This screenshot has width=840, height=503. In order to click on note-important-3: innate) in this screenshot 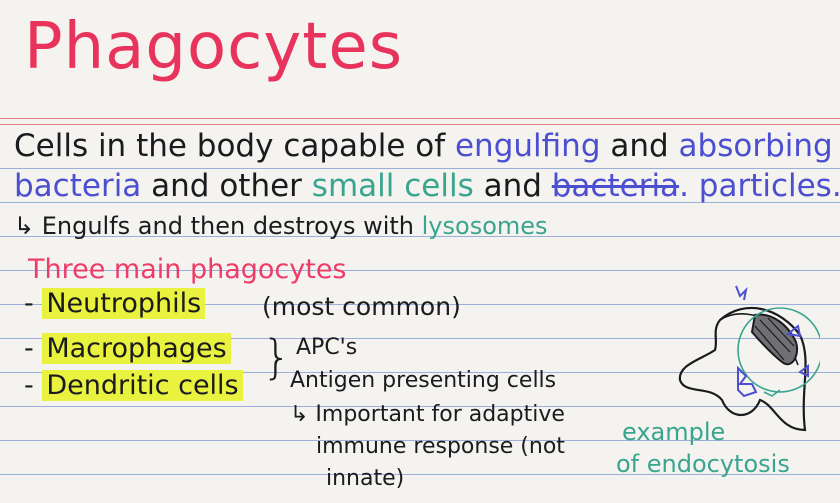, I will do `click(365, 478)`.